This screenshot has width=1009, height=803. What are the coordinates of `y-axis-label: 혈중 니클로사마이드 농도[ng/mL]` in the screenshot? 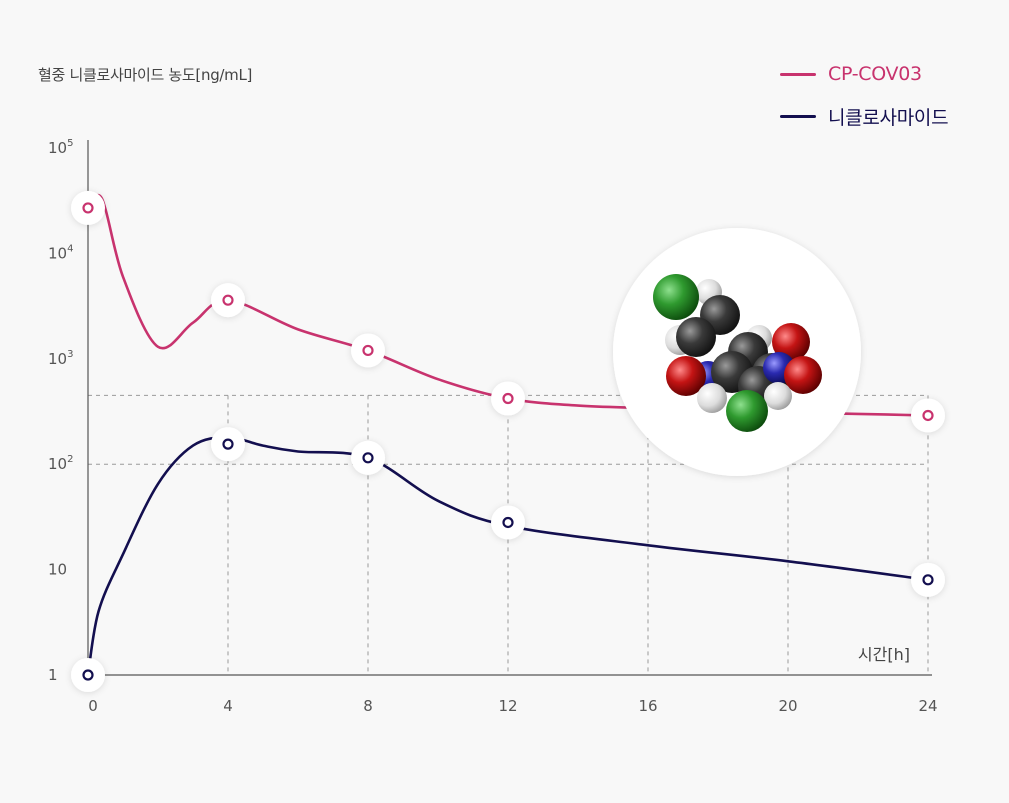 It's located at (145, 75).